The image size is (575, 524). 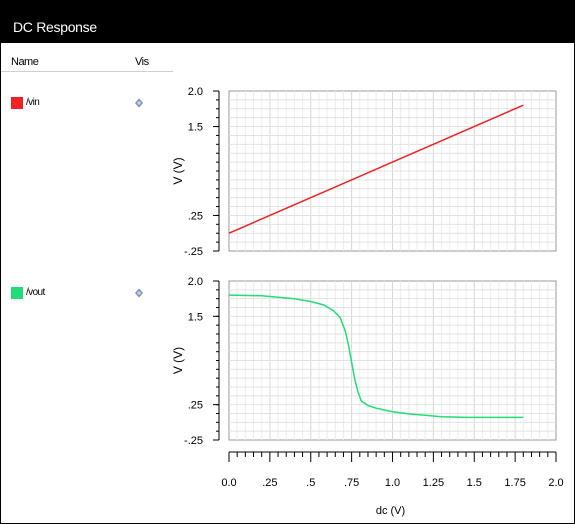 I want to click on name-column-header: Name, so click(x=25, y=62).